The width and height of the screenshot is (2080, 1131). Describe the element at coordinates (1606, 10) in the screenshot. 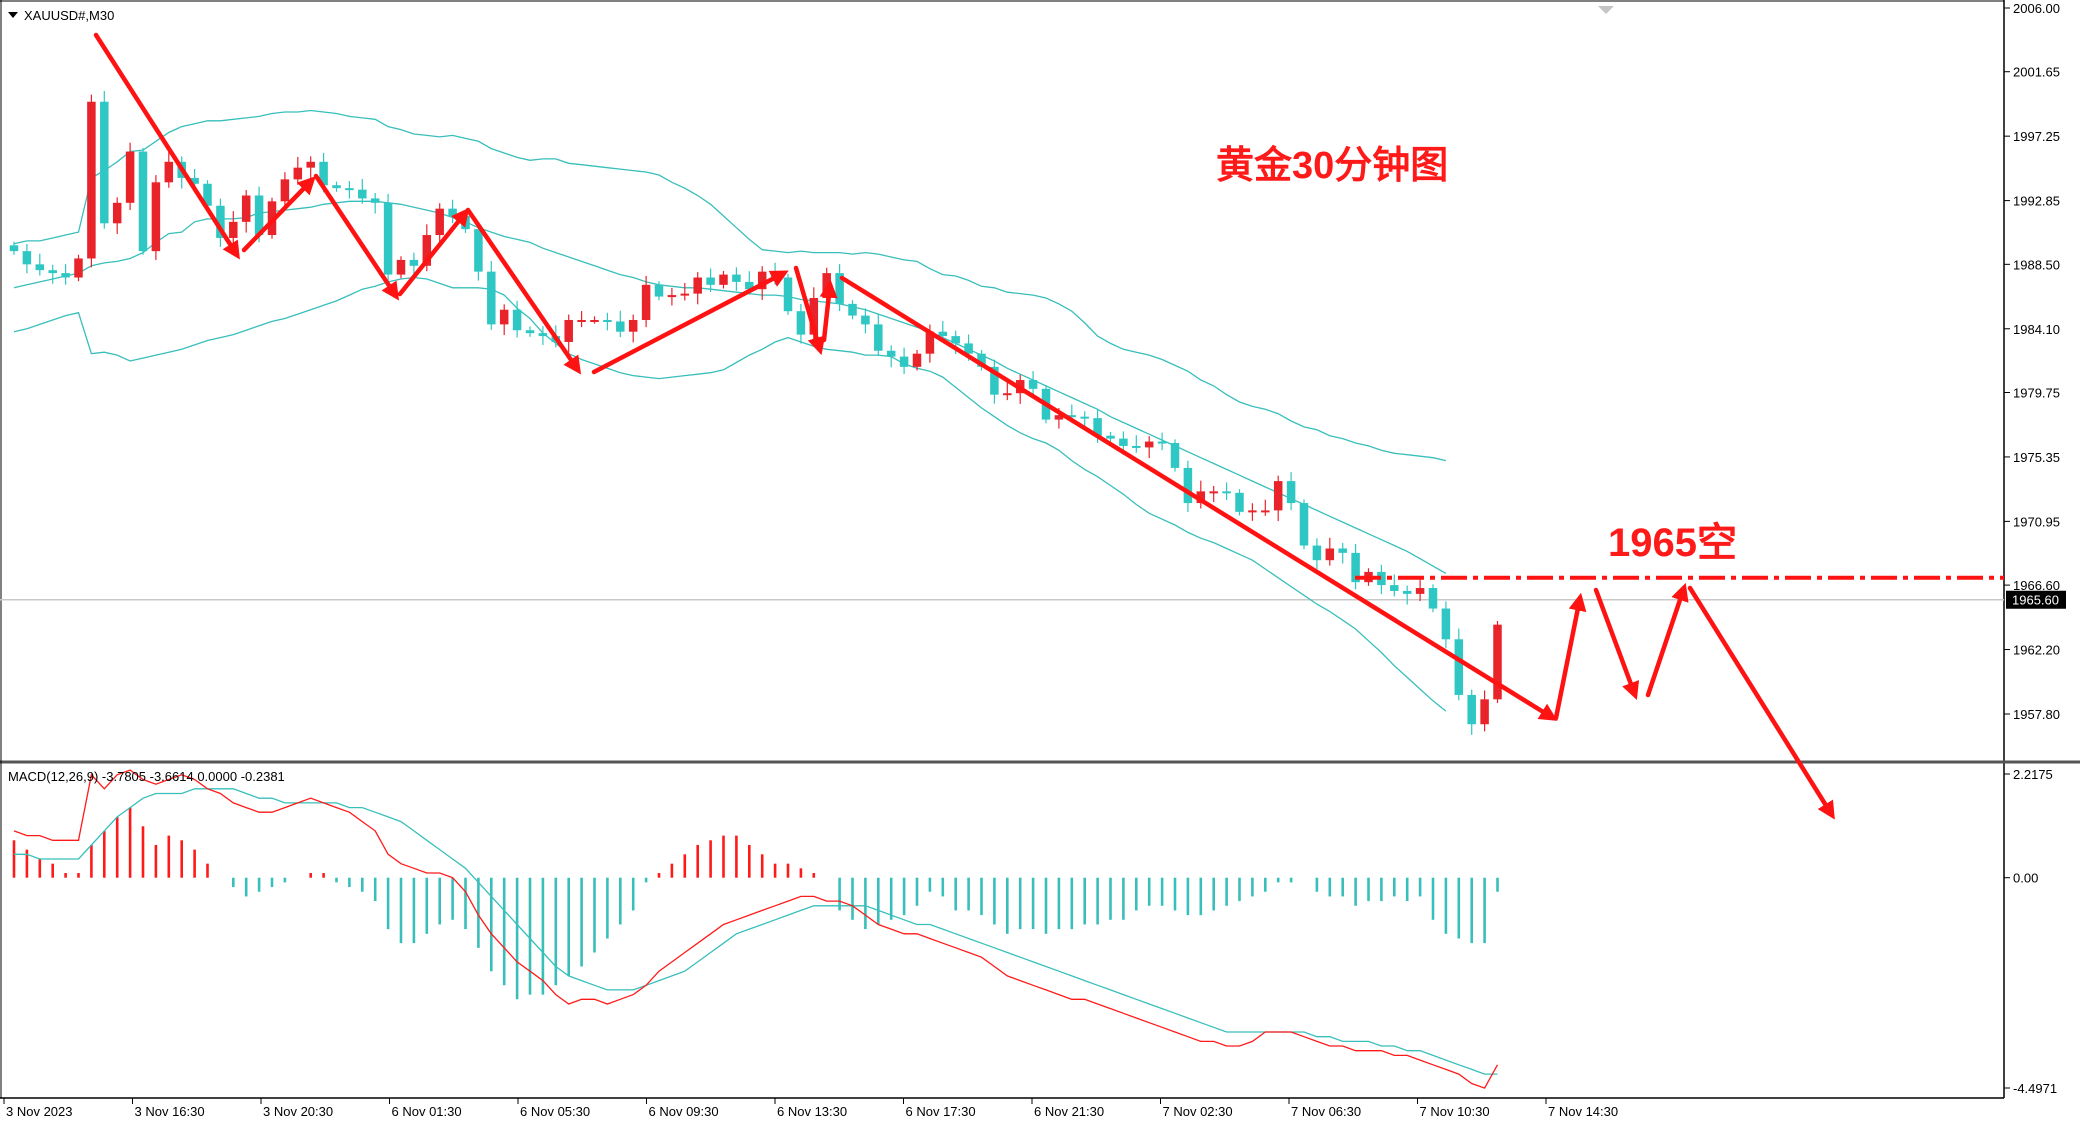

I see `chart-shift-marker-icon` at that location.